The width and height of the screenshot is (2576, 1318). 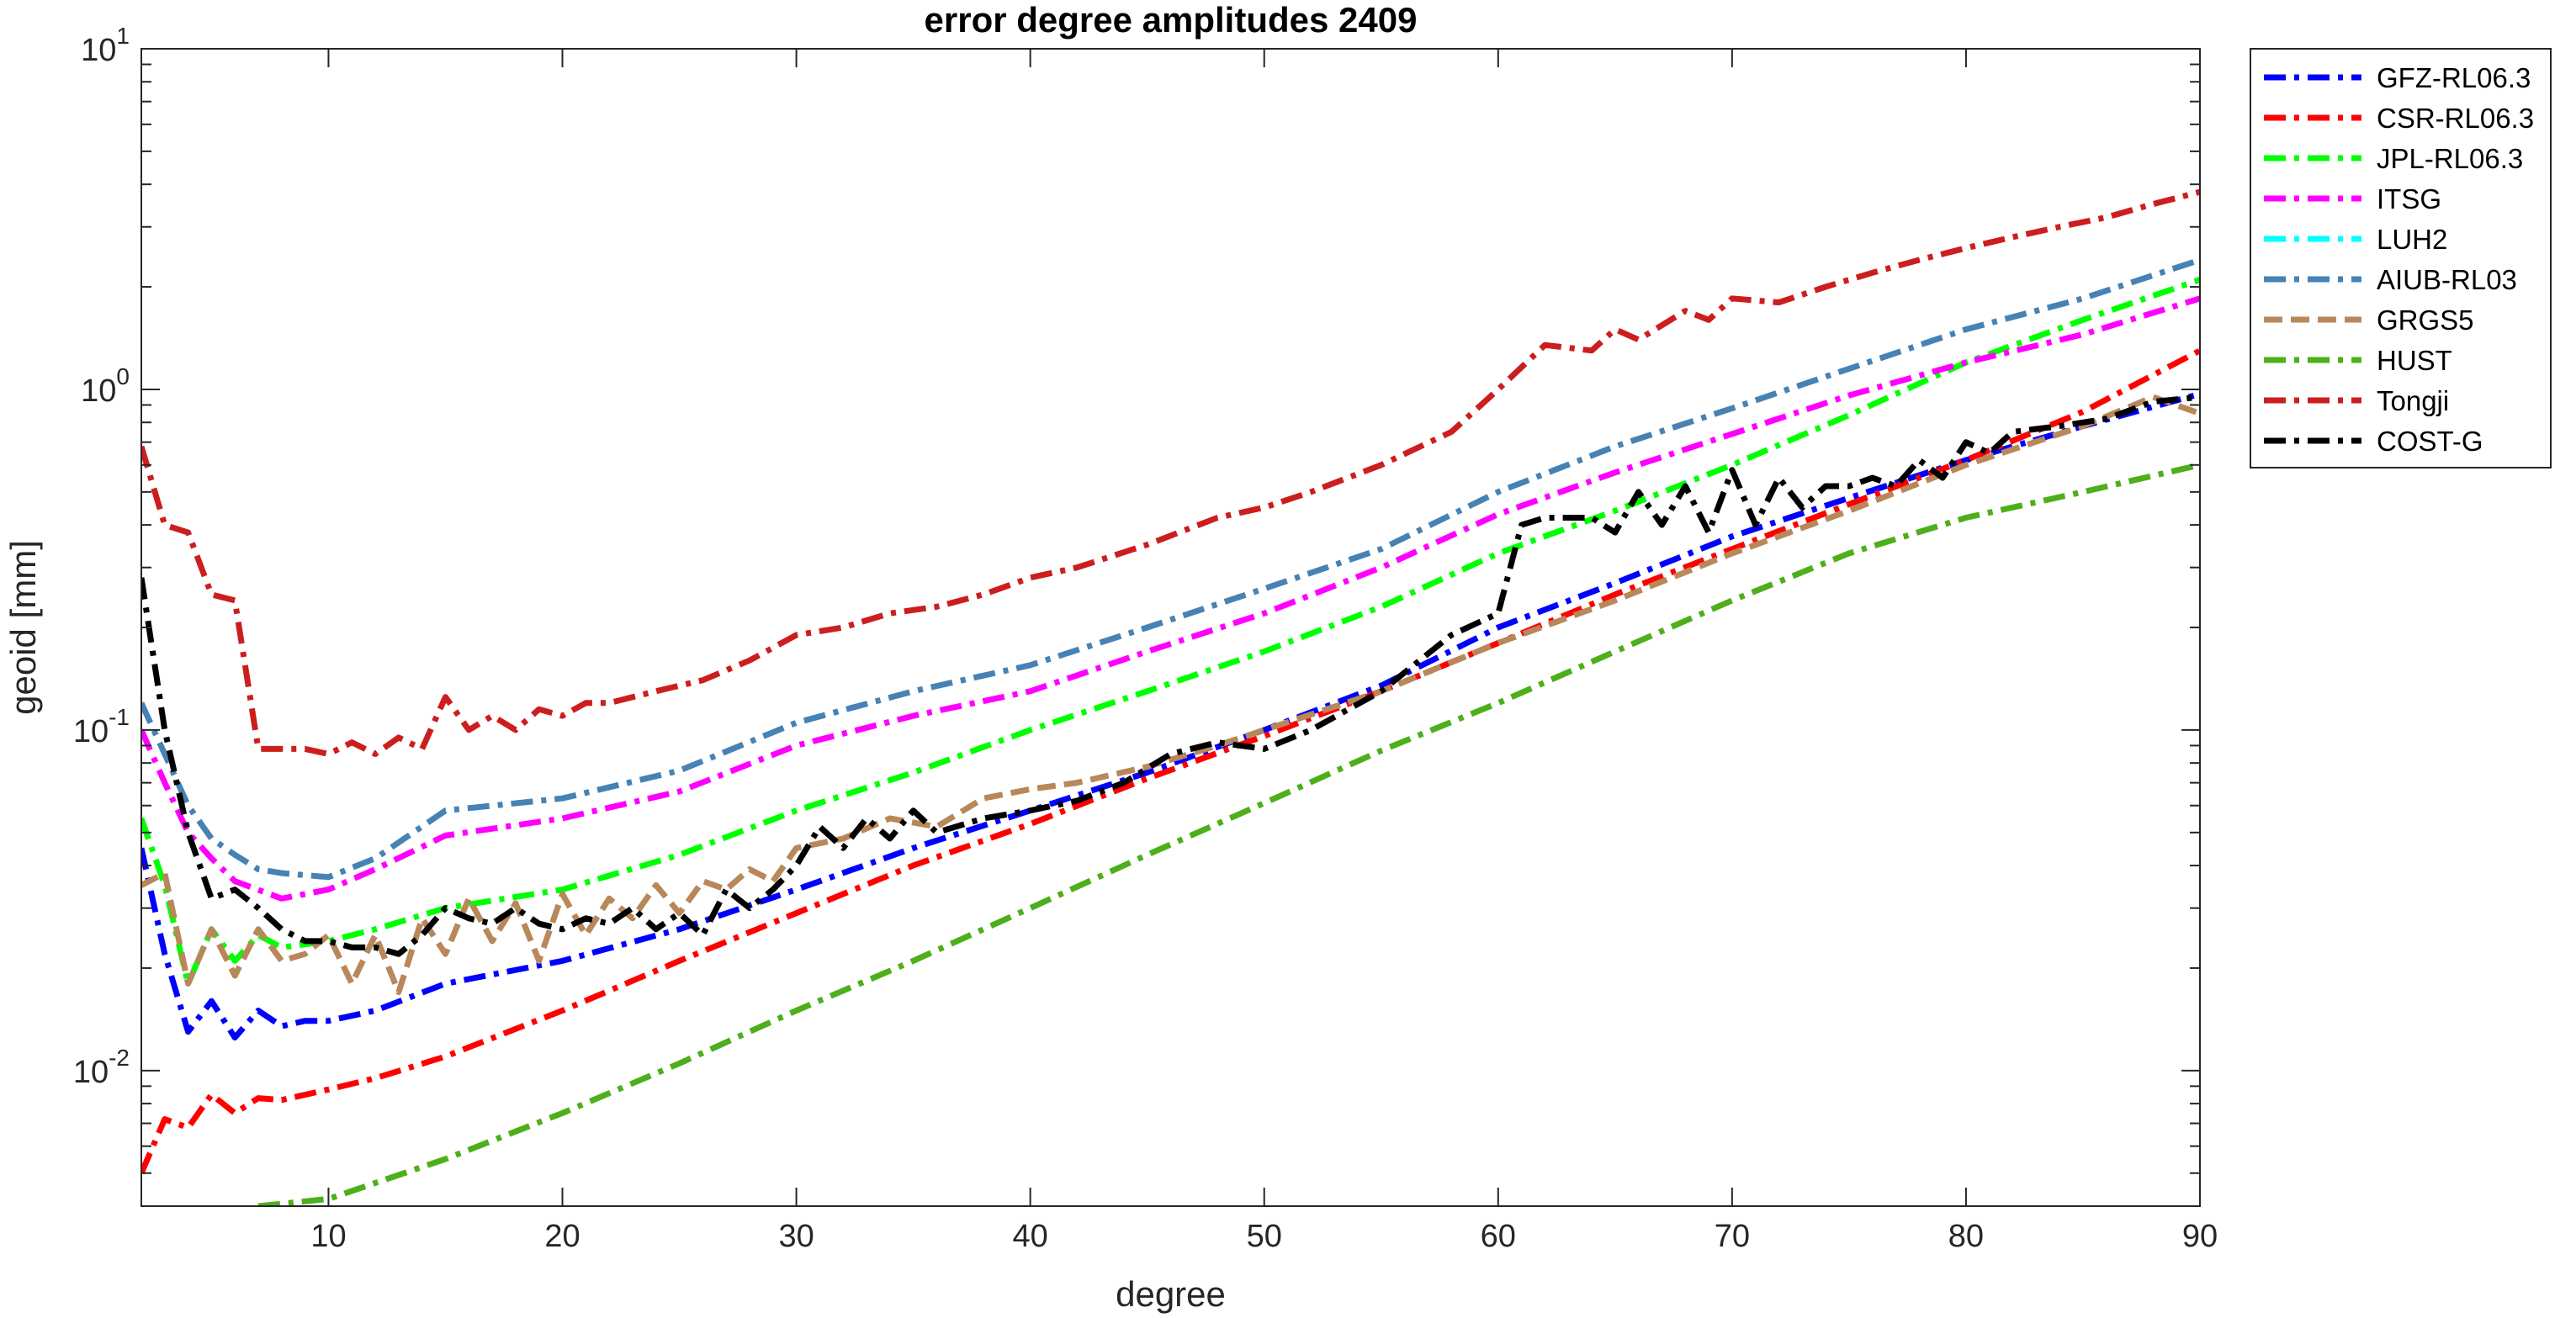 I want to click on legend-box, so click(x=2401, y=258).